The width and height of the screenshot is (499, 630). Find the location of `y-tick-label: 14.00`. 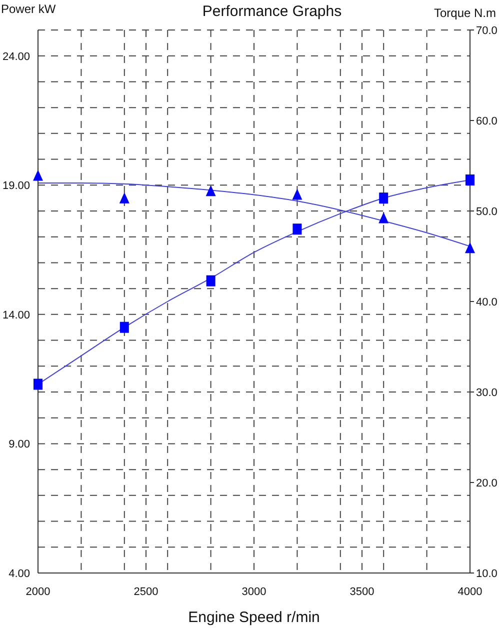

y-tick-label: 14.00 is located at coordinates (16, 315).